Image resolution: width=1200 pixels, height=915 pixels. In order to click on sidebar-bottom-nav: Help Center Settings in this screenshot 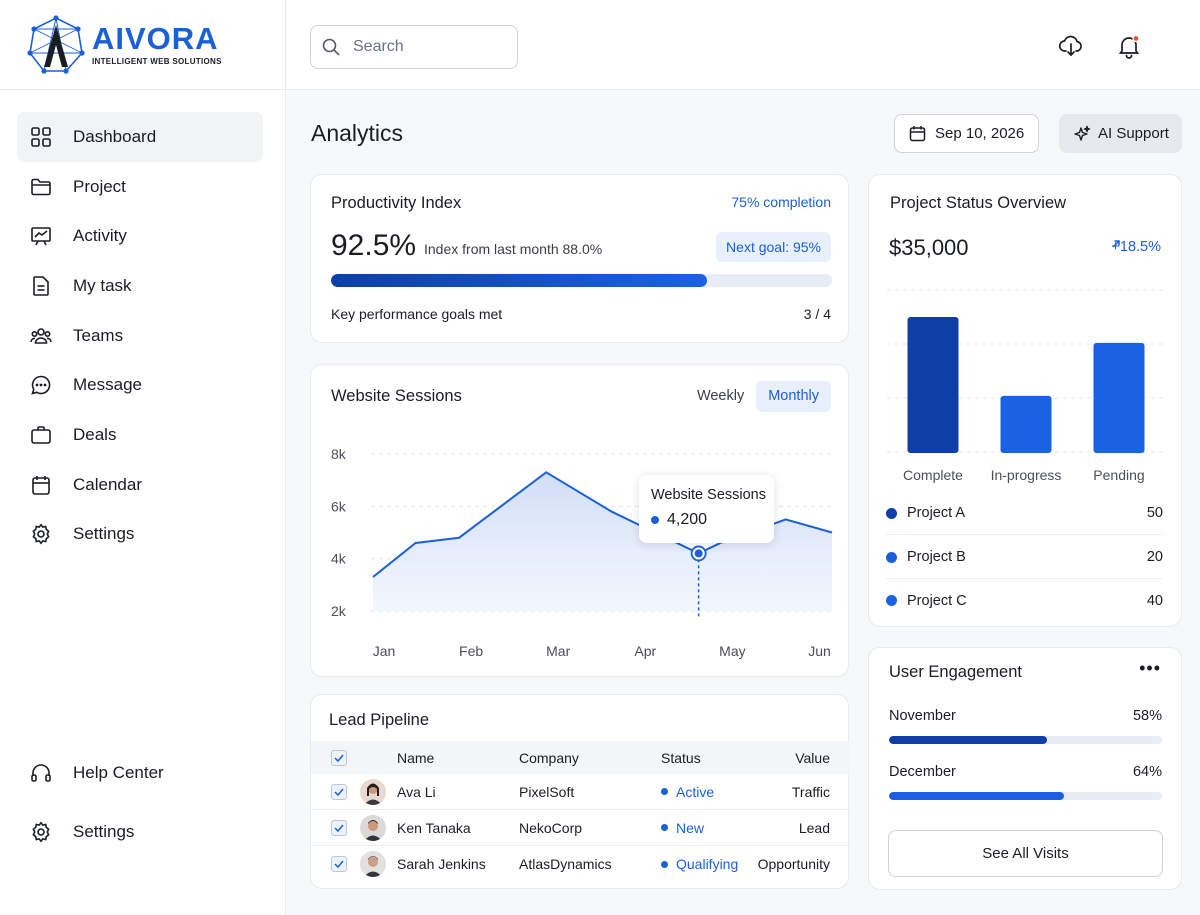, I will do `click(140, 802)`.